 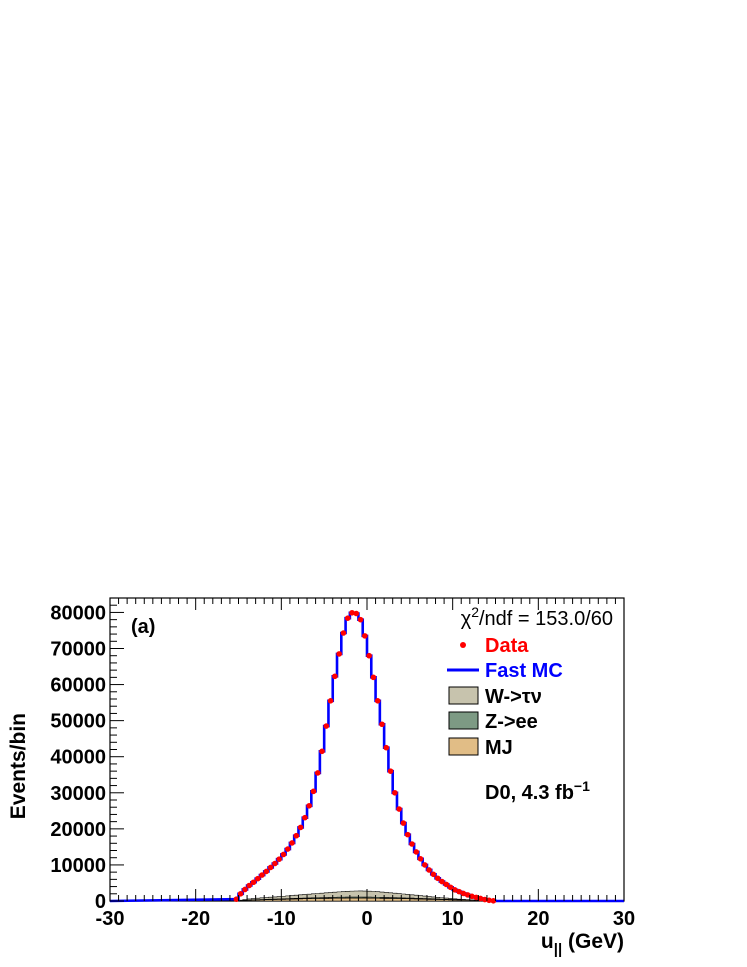 What do you see at coordinates (538, 919) in the screenshot?
I see `x-tick-label: 20` at bounding box center [538, 919].